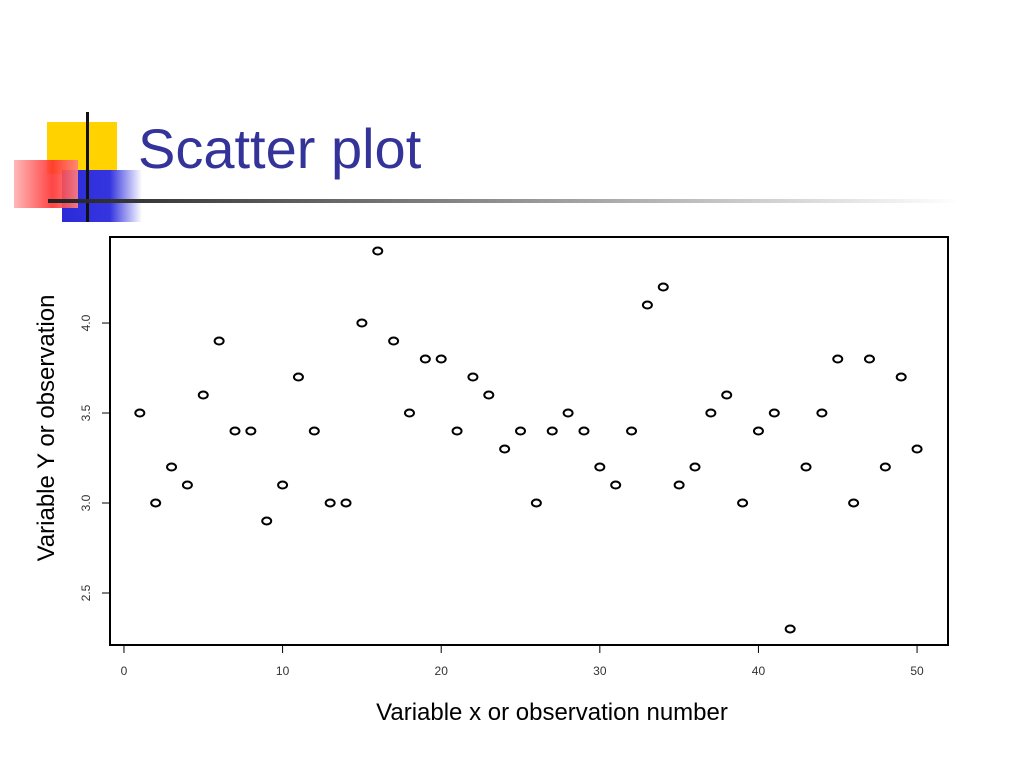 Image resolution: width=1024 pixels, height=768 pixels. I want to click on x-tick-label: 0, so click(124, 671).